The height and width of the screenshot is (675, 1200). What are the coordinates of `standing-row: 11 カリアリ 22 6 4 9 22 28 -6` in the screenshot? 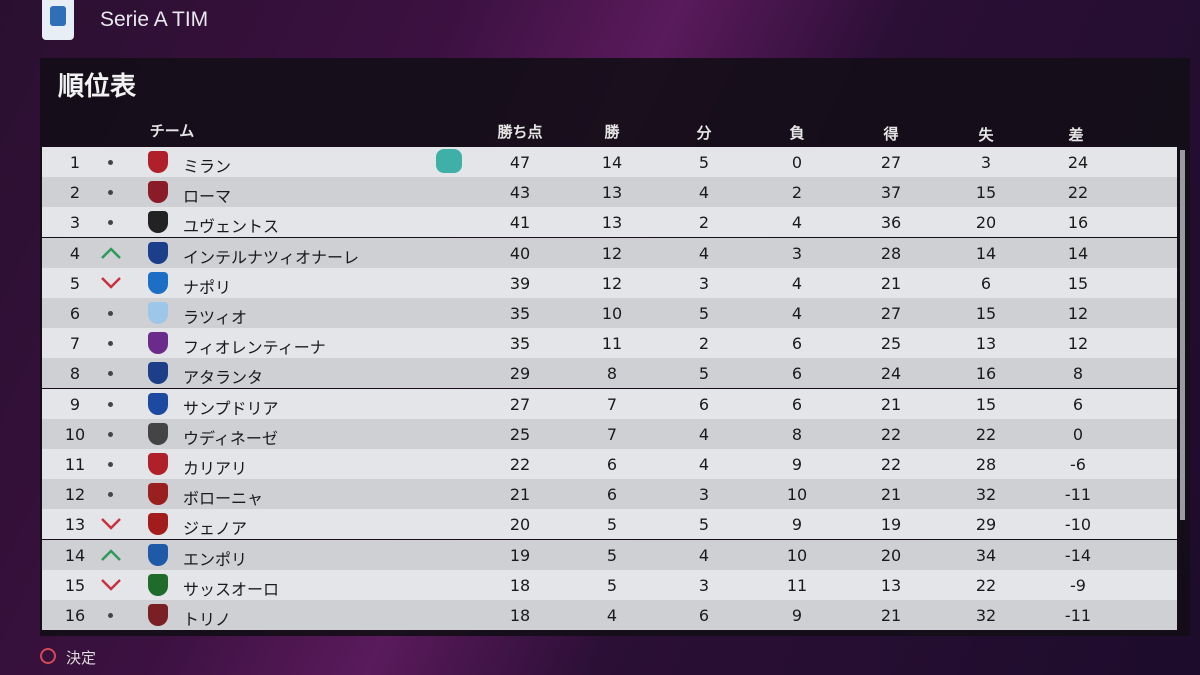 It's located at (609, 464).